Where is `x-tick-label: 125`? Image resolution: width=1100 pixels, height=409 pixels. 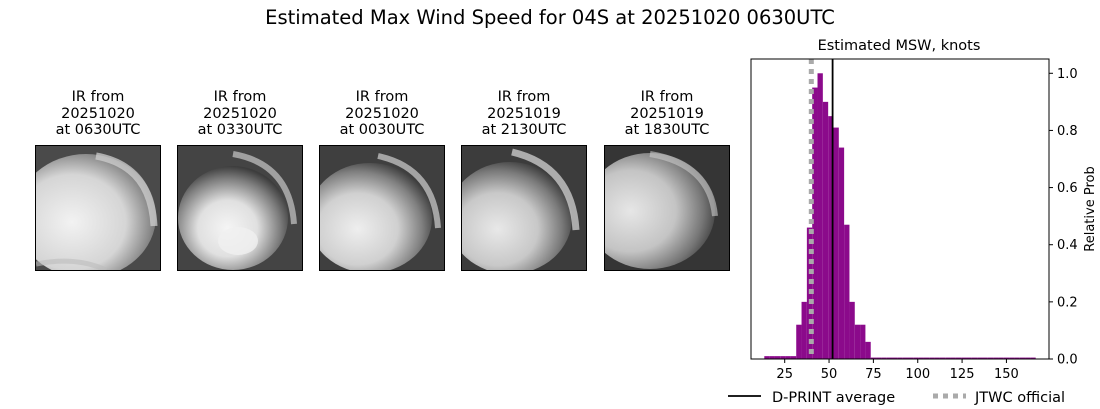
x-tick-label: 125 is located at coordinates (962, 374).